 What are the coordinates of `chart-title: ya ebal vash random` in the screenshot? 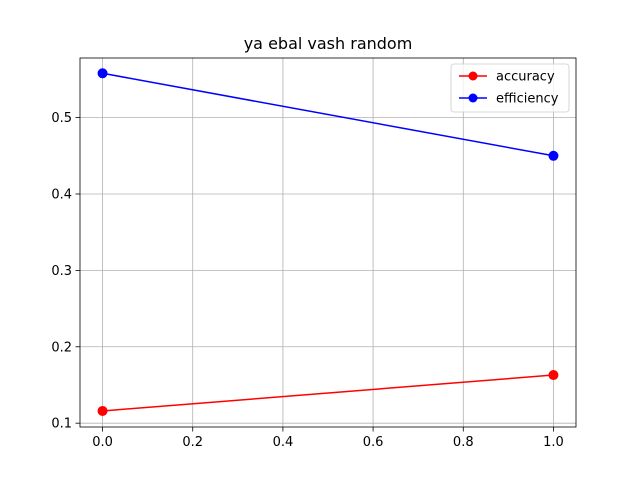 It's located at (328, 43).